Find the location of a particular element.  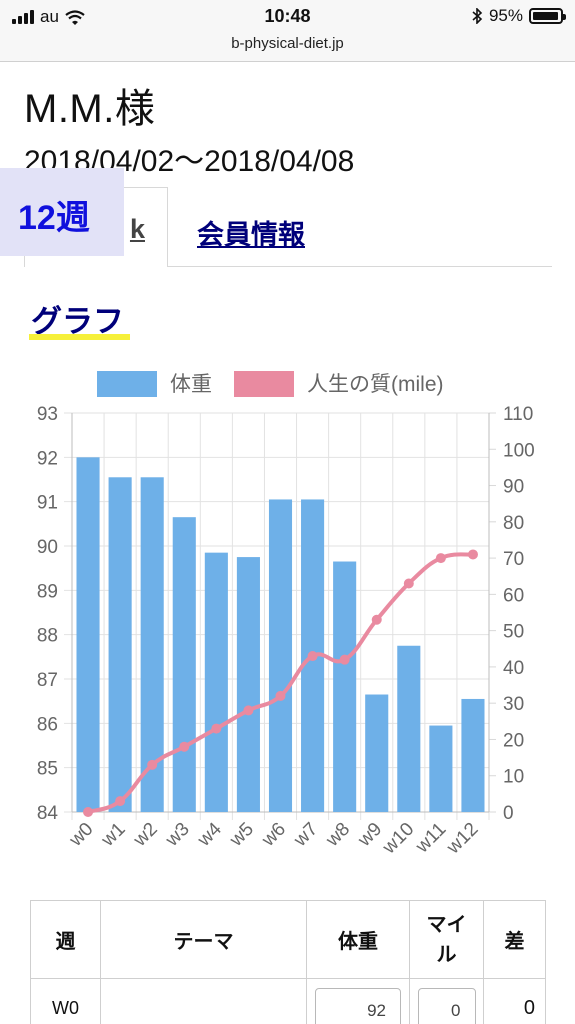

y-right-tick-label: 40 is located at coordinates (513, 668).